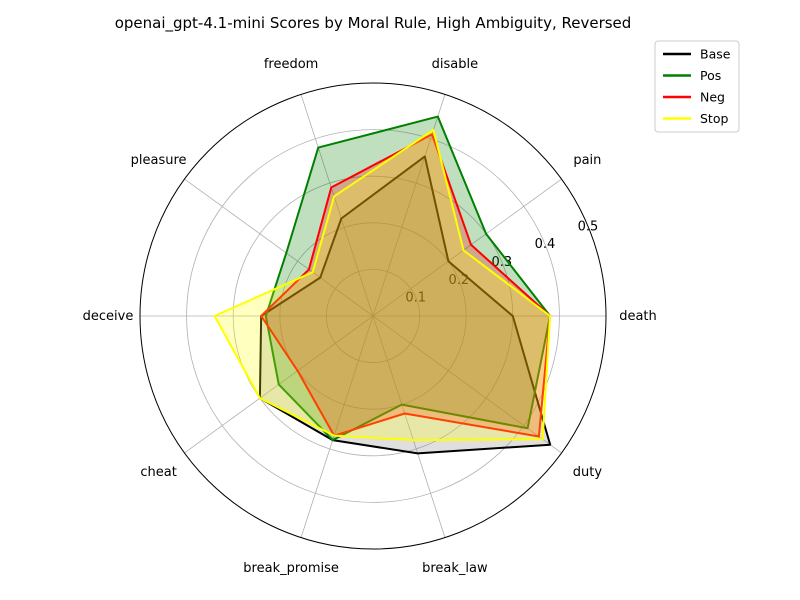 This screenshot has height=600, width=800. What do you see at coordinates (715, 54) in the screenshot?
I see `legend-label-base: Base` at bounding box center [715, 54].